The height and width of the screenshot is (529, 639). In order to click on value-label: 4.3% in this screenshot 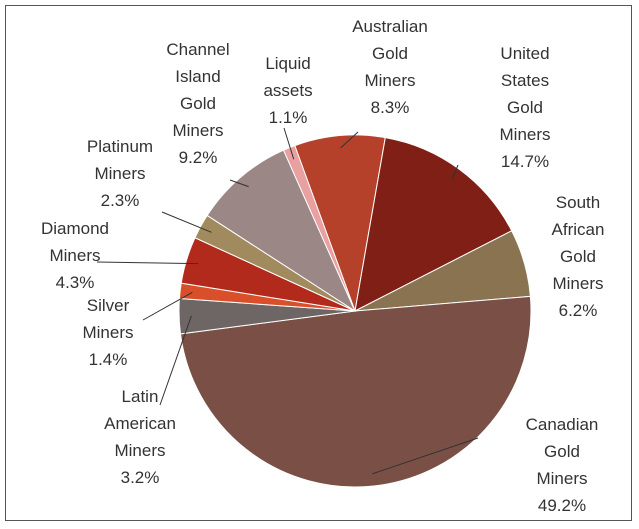, I will do `click(75, 282)`.